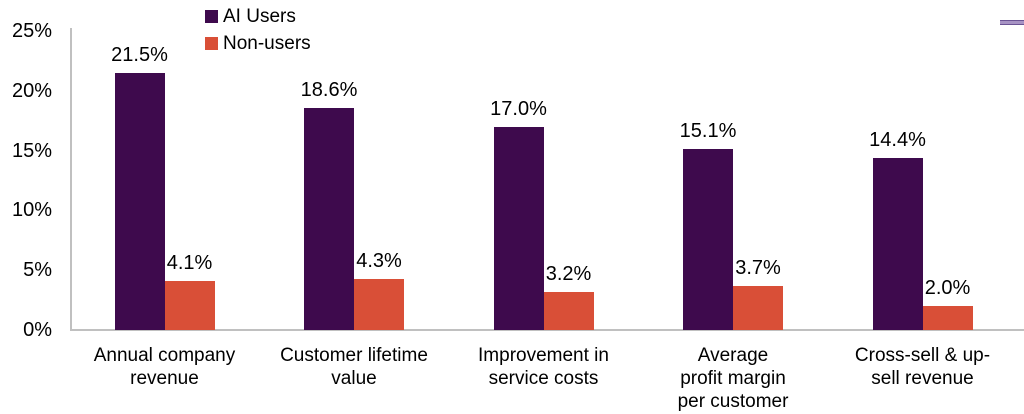  I want to click on data-label: 3.2%, so click(568, 273).